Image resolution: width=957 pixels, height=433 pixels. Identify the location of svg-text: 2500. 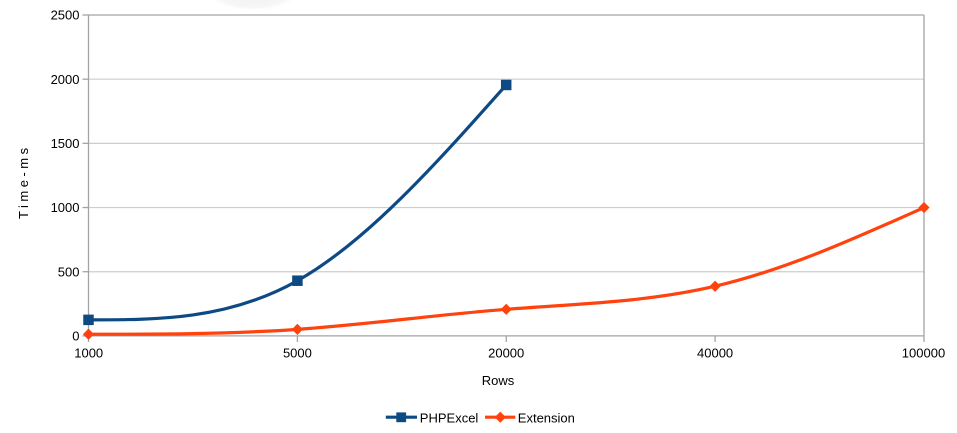
(65, 15).